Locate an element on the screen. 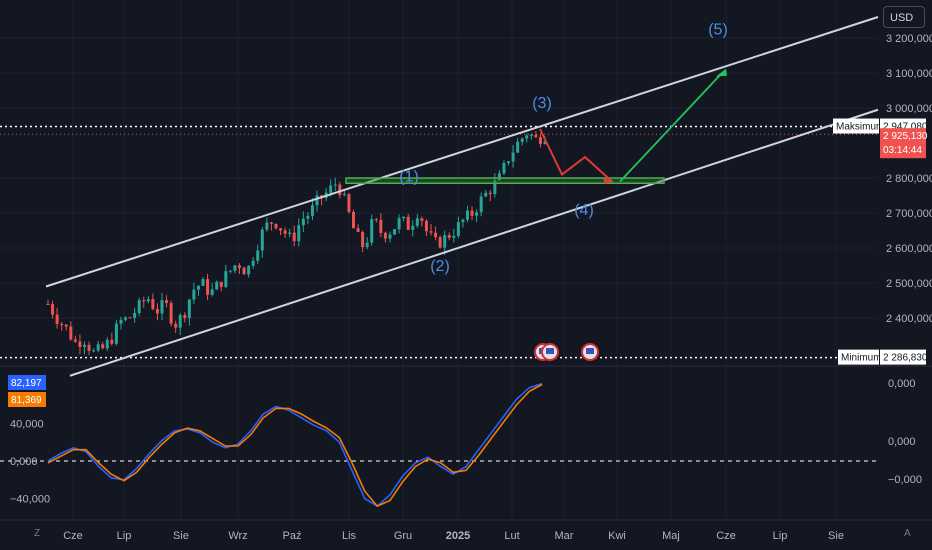  max-label: Maksimum is located at coordinates (860, 127).